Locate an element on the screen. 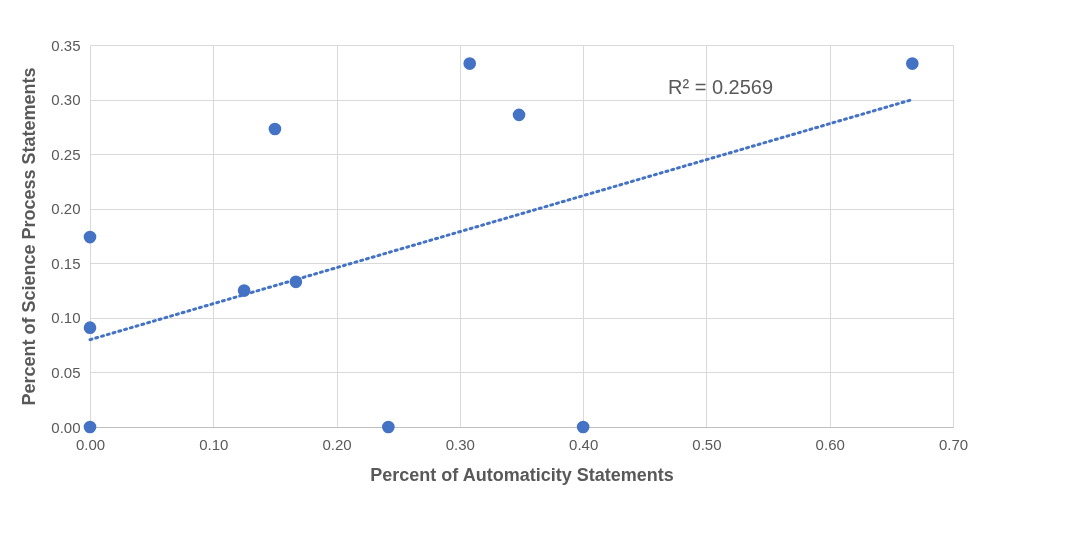 The width and height of the screenshot is (1090, 538). y-tick-label: 0.25 is located at coordinates (66, 154).